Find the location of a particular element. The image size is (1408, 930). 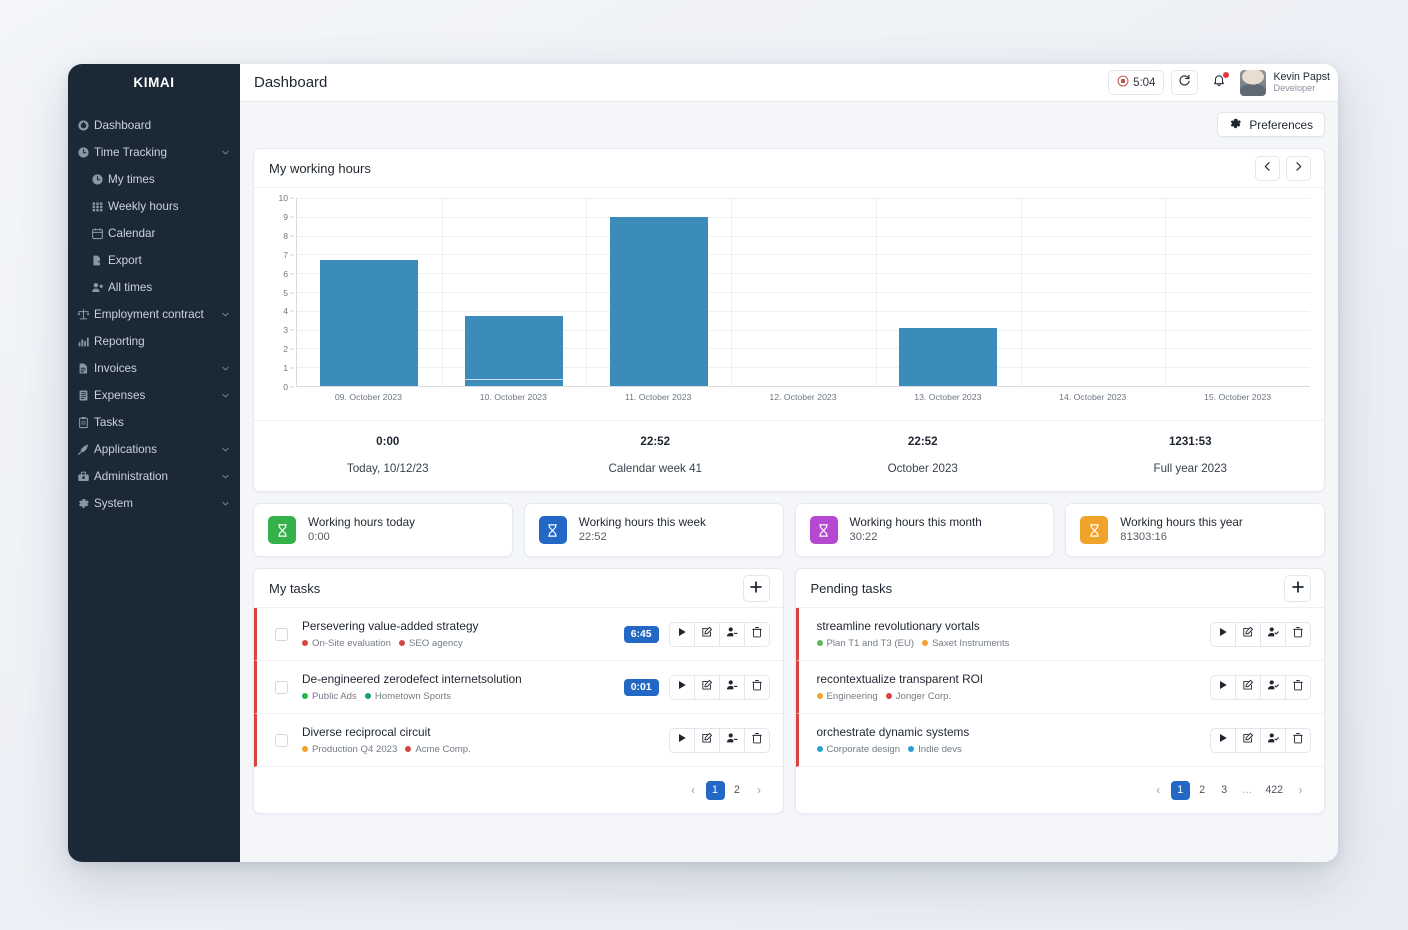

scales-icon is located at coordinates (85, 314).